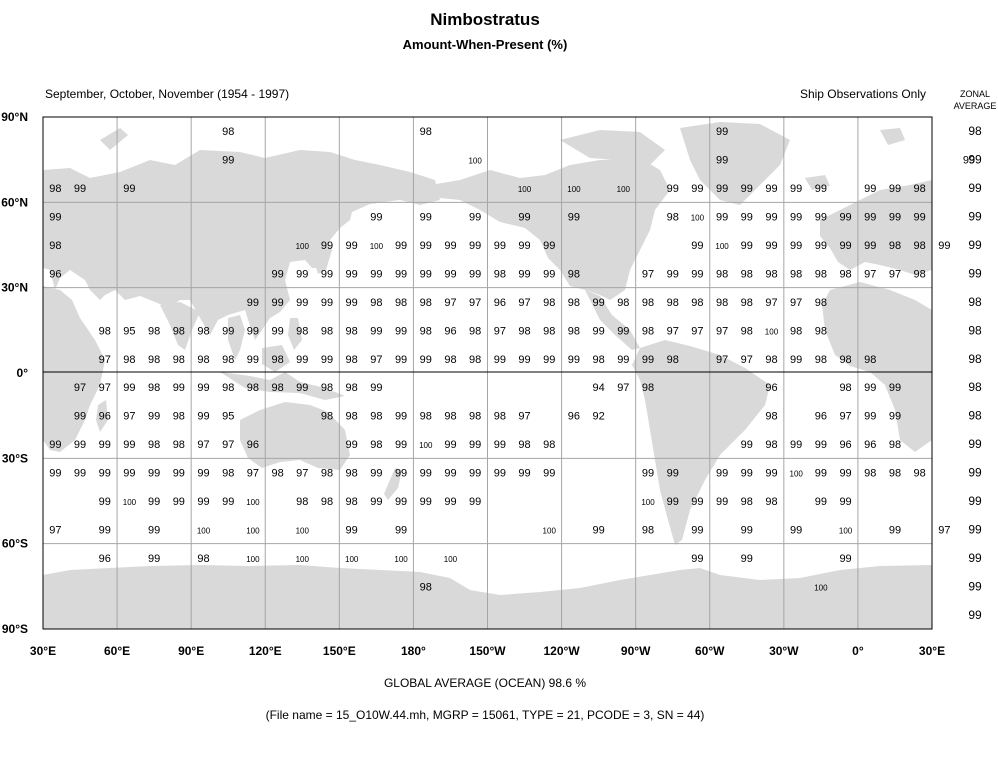 The image size is (998, 760). I want to click on land-north-america, so click(550, 229).